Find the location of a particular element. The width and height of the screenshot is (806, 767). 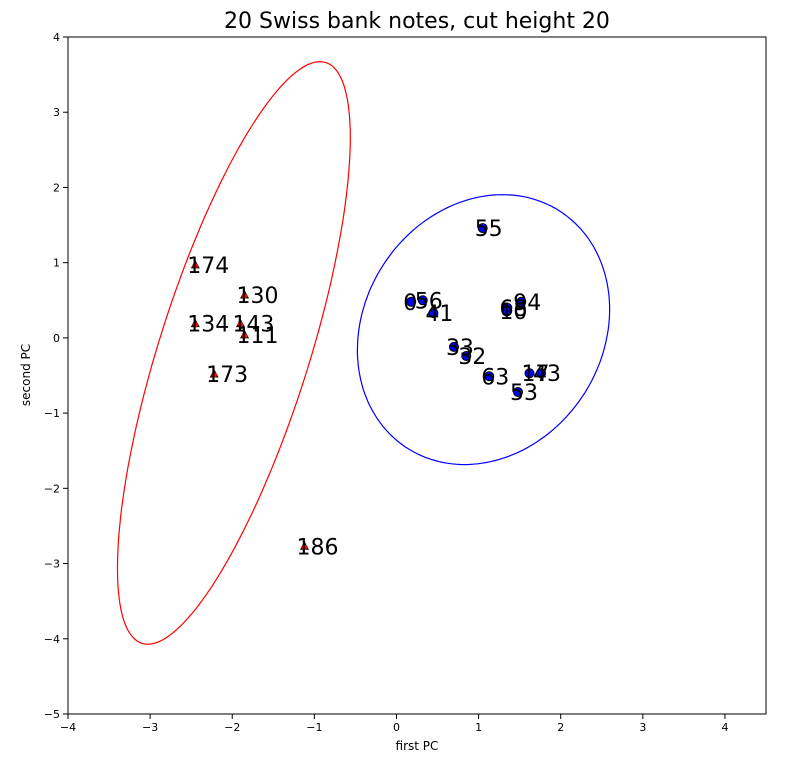

y-tick-label: 2 is located at coordinates (56, 187).